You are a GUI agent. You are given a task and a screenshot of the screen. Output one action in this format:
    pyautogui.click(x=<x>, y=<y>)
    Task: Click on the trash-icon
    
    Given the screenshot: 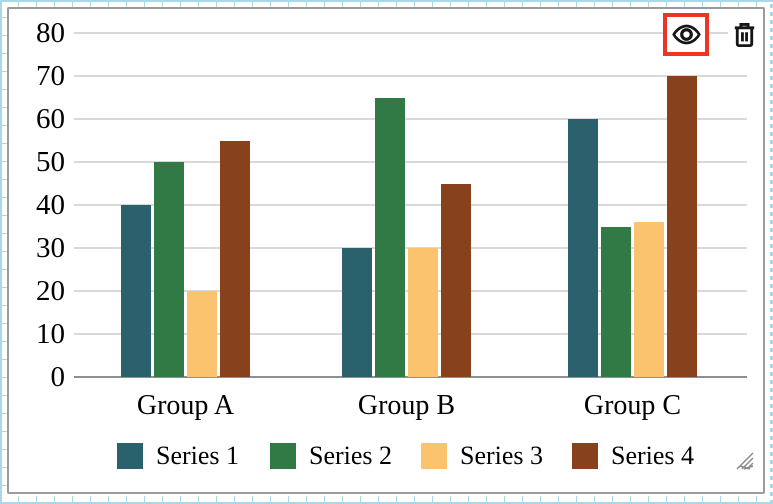 What is the action you would take?
    pyautogui.click(x=744, y=35)
    